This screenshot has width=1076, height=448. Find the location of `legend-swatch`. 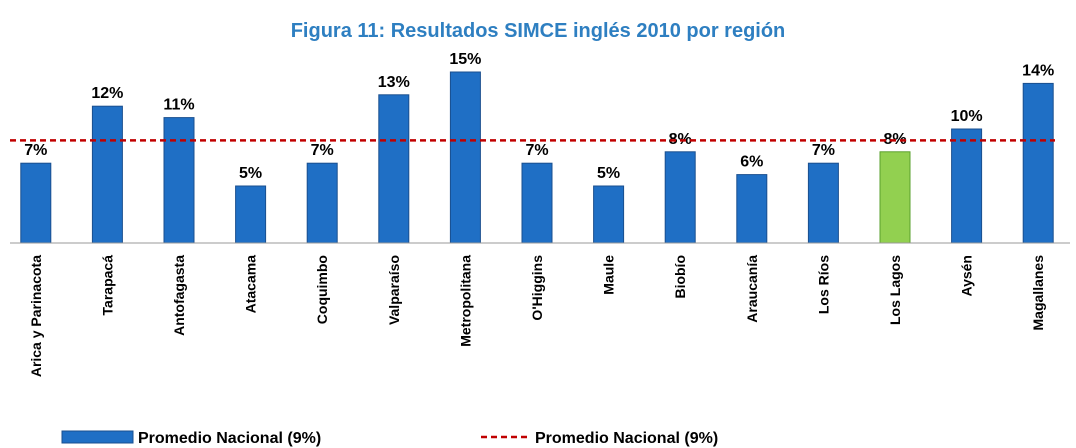

legend-swatch is located at coordinates (97, 437).